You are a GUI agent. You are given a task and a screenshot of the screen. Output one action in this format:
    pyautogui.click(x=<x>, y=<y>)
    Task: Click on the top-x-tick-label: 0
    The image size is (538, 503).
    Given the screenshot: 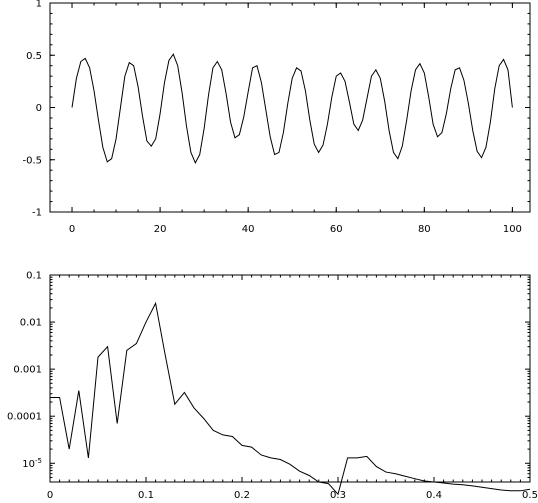 What is the action you would take?
    pyautogui.click(x=72, y=229)
    